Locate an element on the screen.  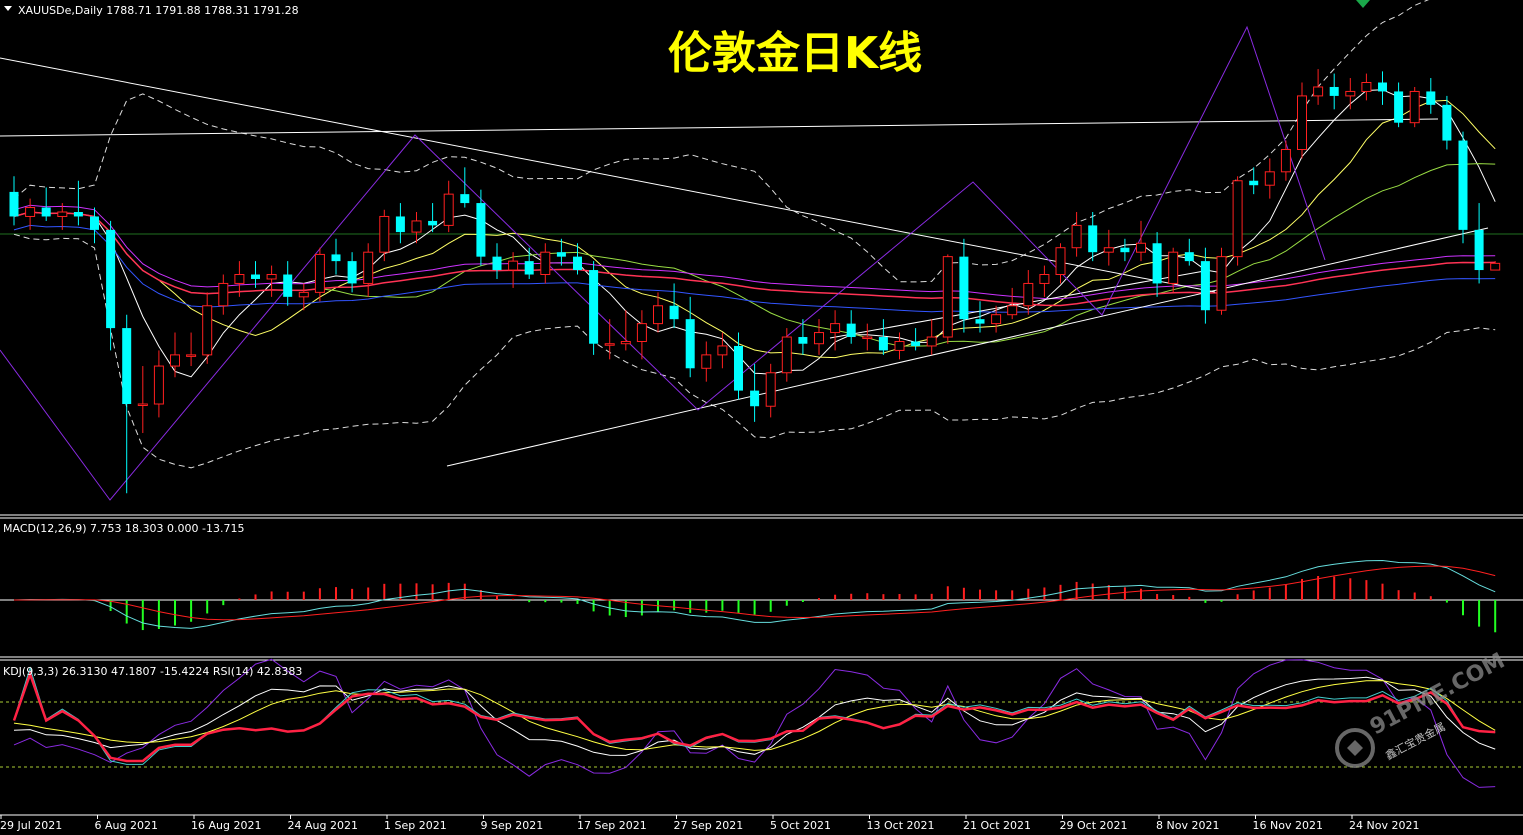
watermark-logo-icon is located at coordinates (1355, 748).